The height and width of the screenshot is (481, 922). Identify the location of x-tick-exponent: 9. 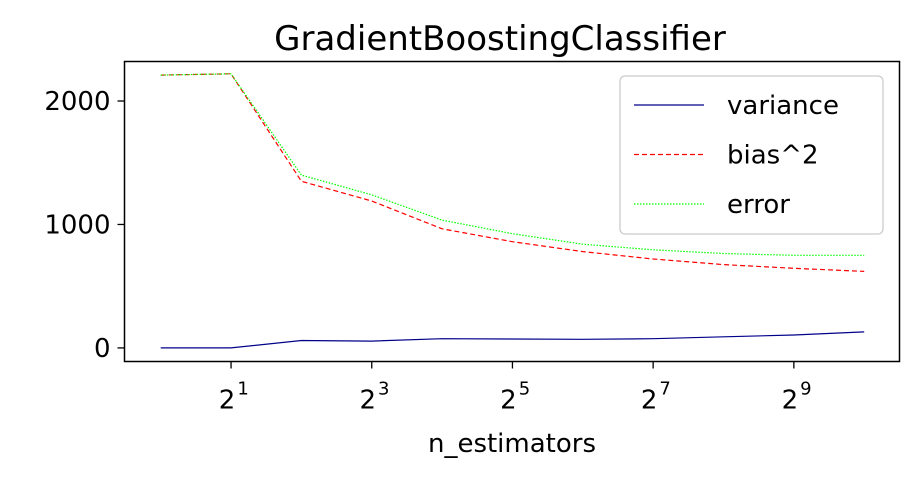
(805, 389).